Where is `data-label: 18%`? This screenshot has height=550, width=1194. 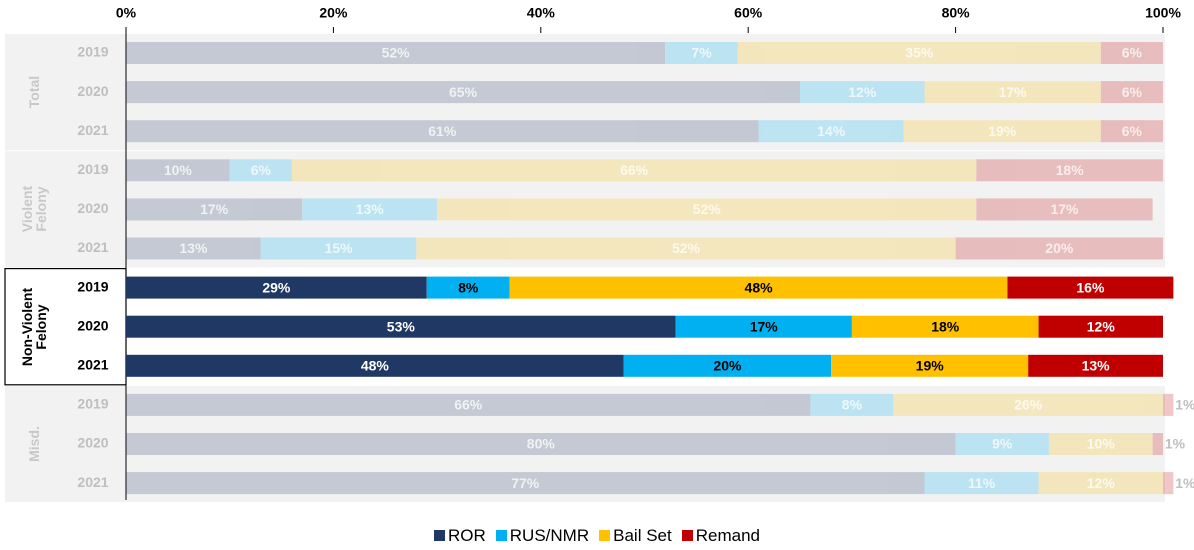
data-label: 18% is located at coordinates (1070, 170).